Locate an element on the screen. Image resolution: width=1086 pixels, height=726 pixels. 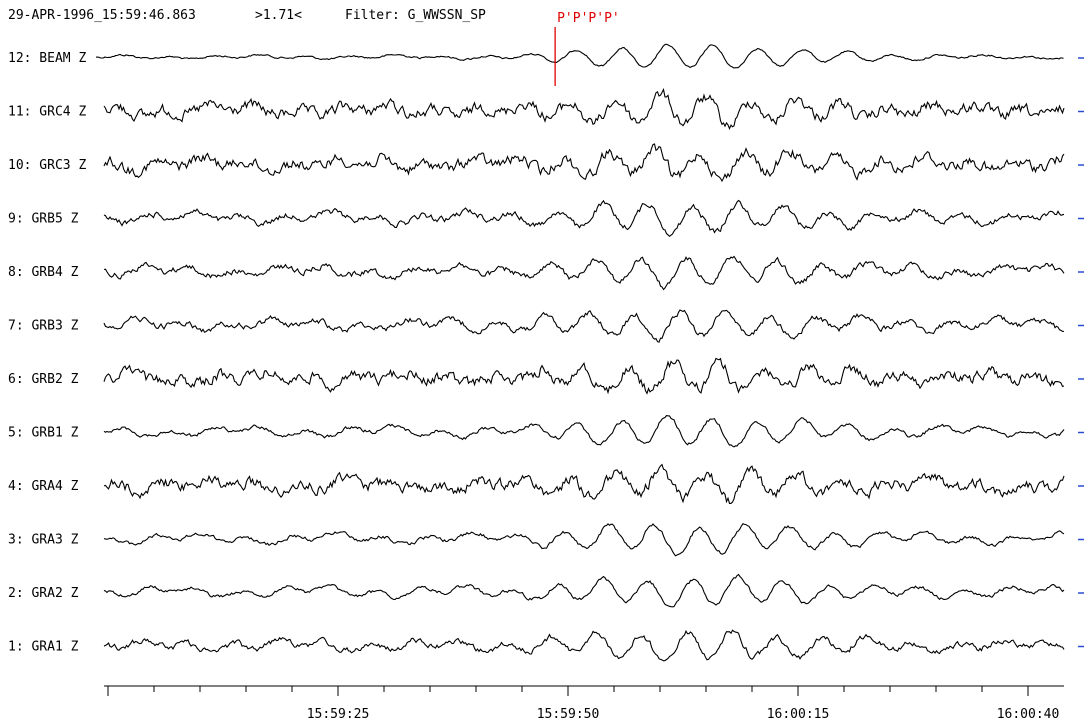
phase-pick-label: P'P'P'P' is located at coordinates (588, 18).